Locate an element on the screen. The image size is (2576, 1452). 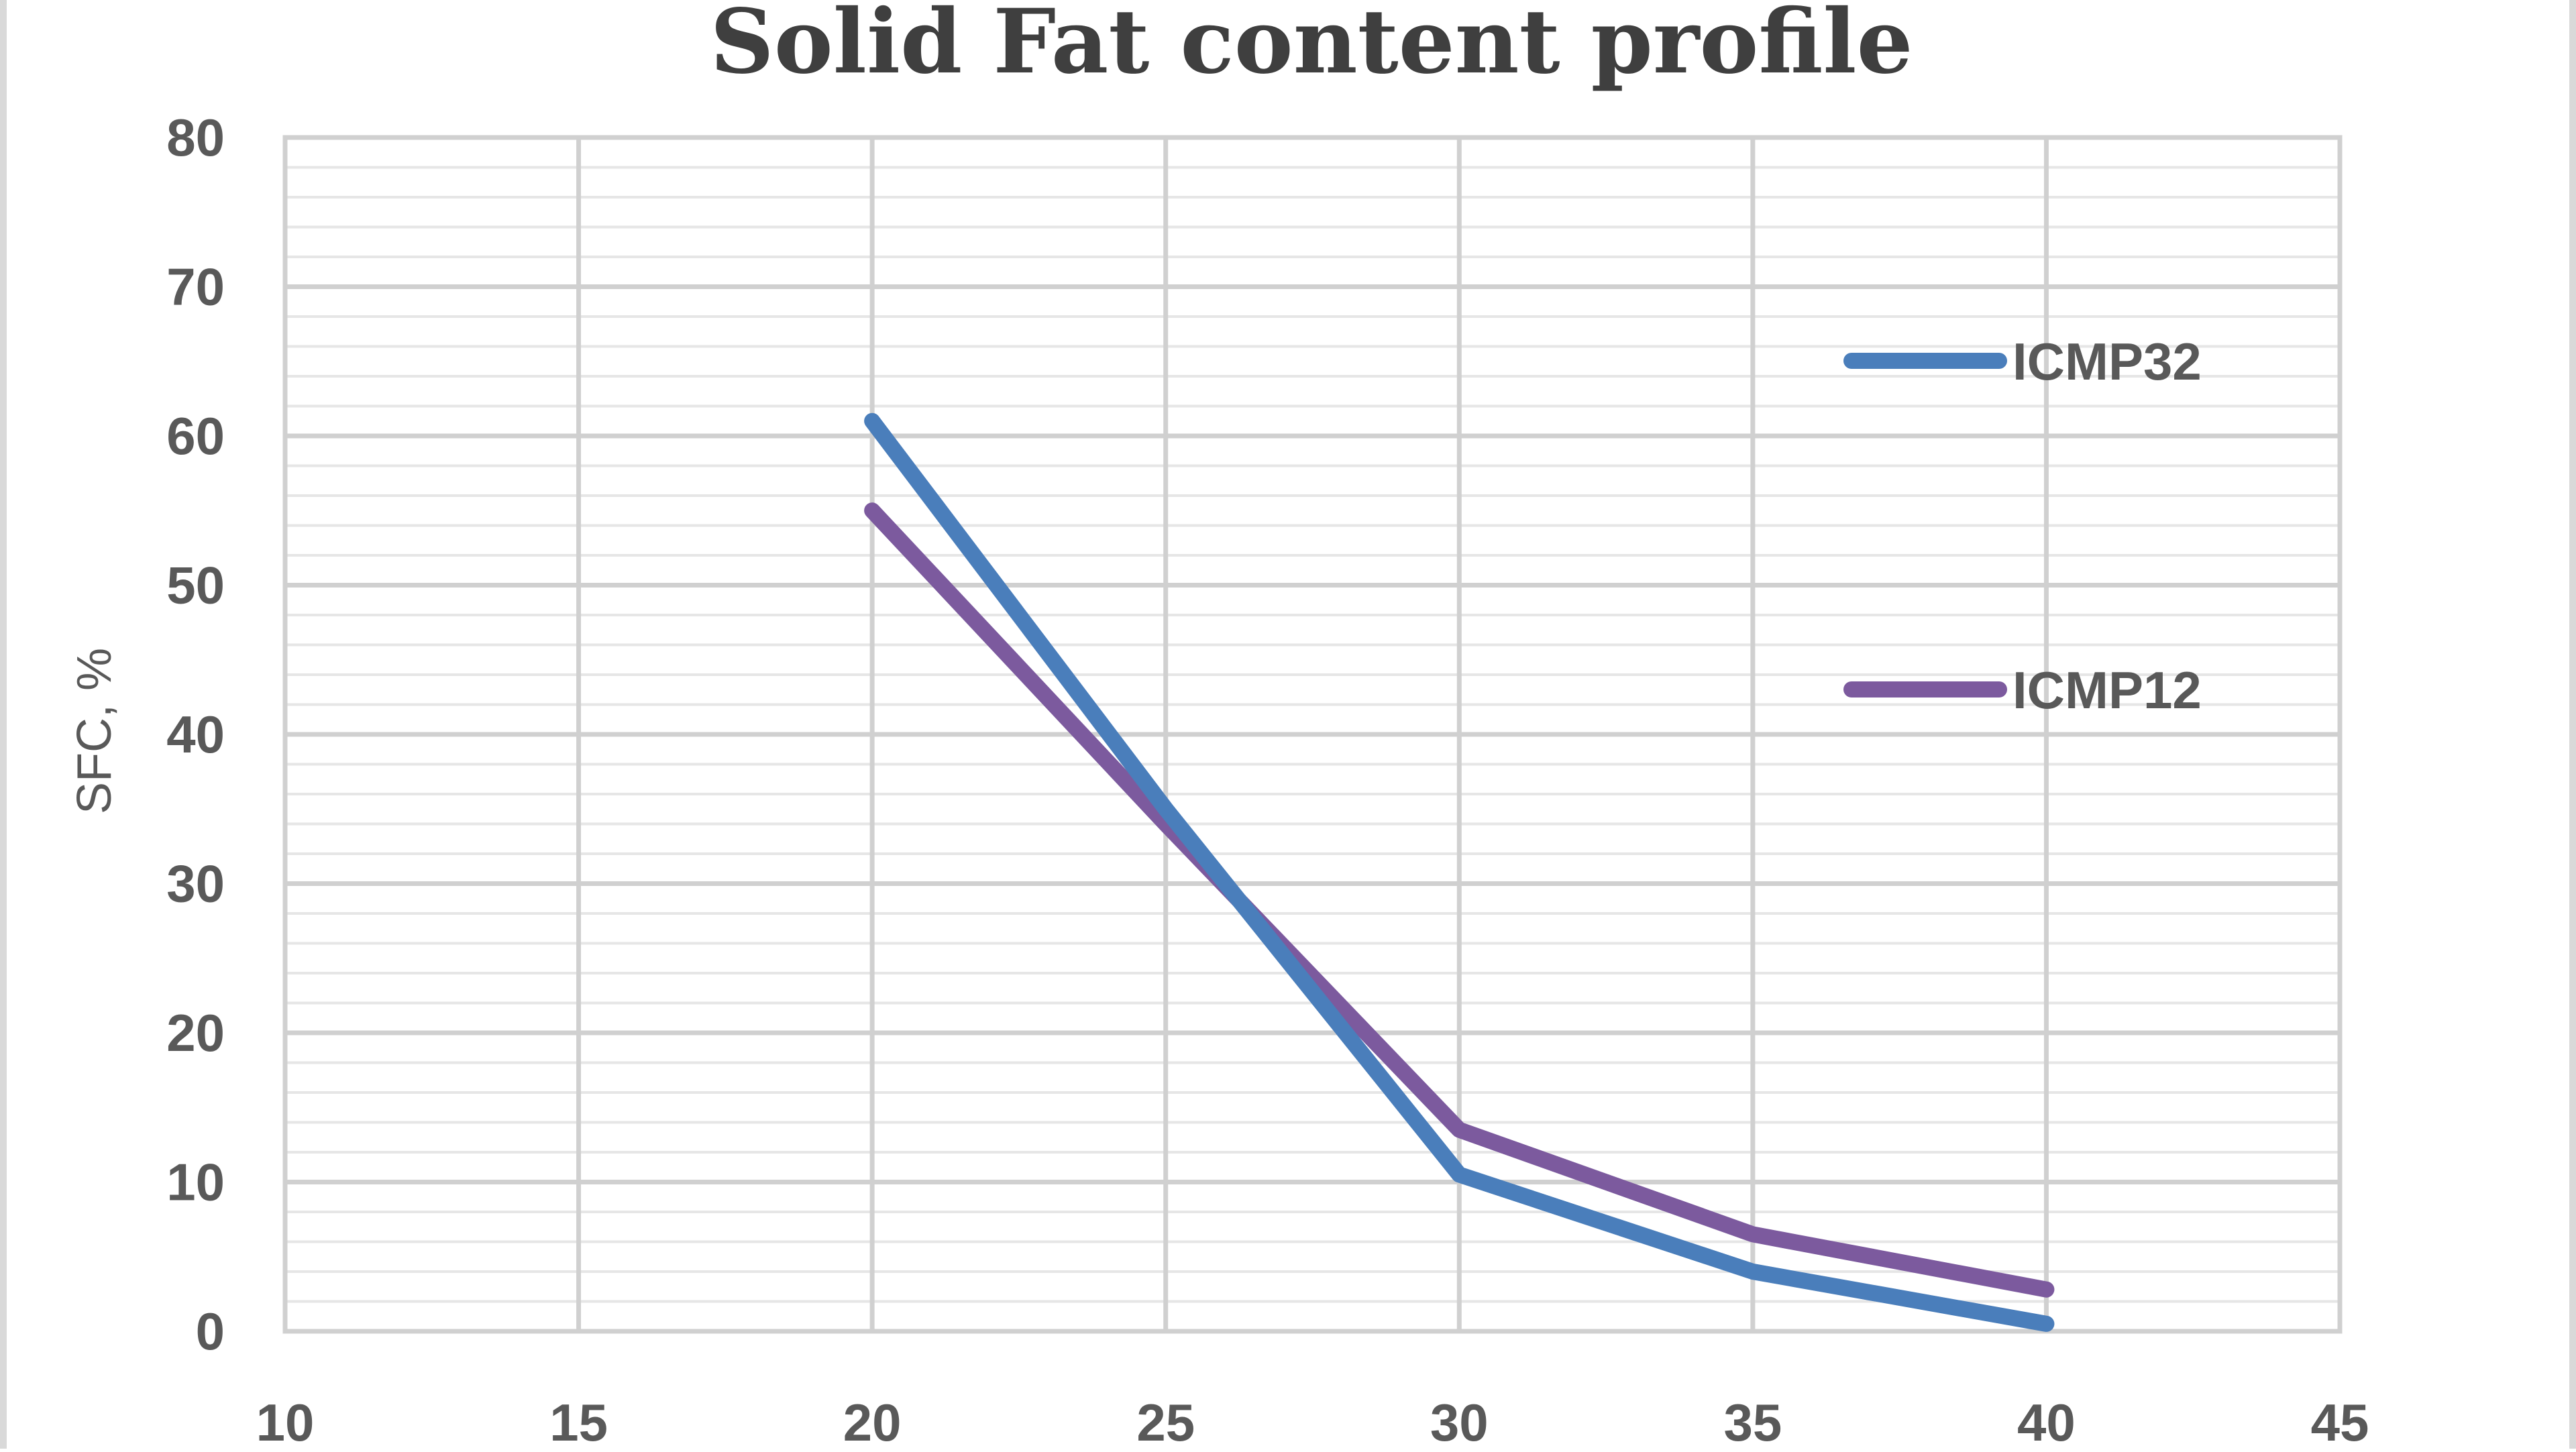
x-tick-label: 15 is located at coordinates (578, 1421).